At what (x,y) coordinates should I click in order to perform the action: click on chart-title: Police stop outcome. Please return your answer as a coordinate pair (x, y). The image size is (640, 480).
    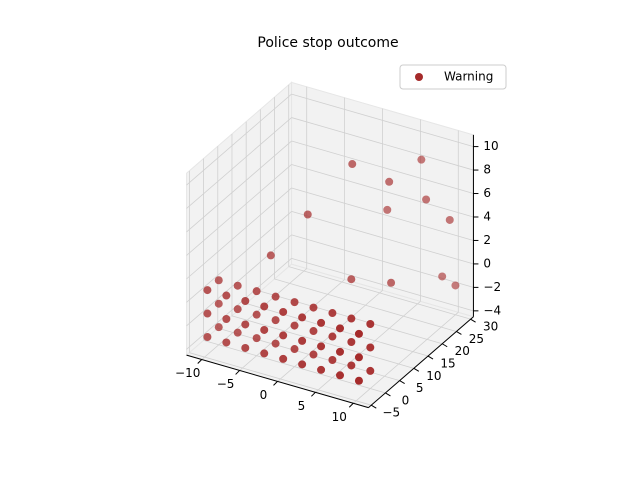
    Looking at the image, I should click on (327, 43).